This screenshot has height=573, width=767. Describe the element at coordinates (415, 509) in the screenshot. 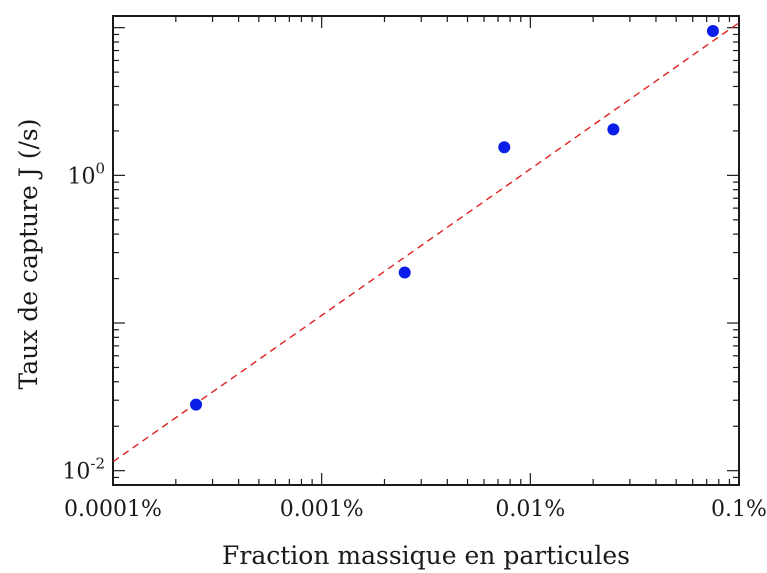

I see `x-tick-labels: 0.0001% 0.001% 0.01% 0.1%` at that location.